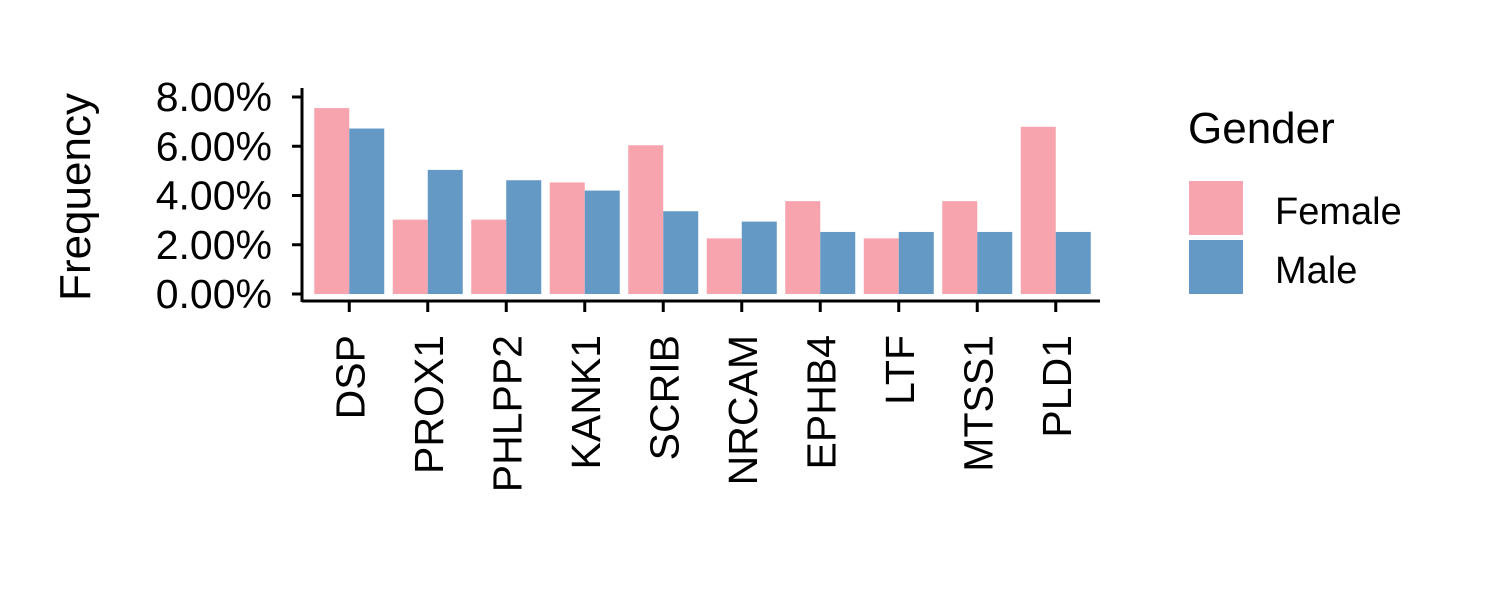 This screenshot has width=1500, height=600. I want to click on y-ticks: 0.00%2.00%4.00%6.00%8.00%, so click(229, 195).